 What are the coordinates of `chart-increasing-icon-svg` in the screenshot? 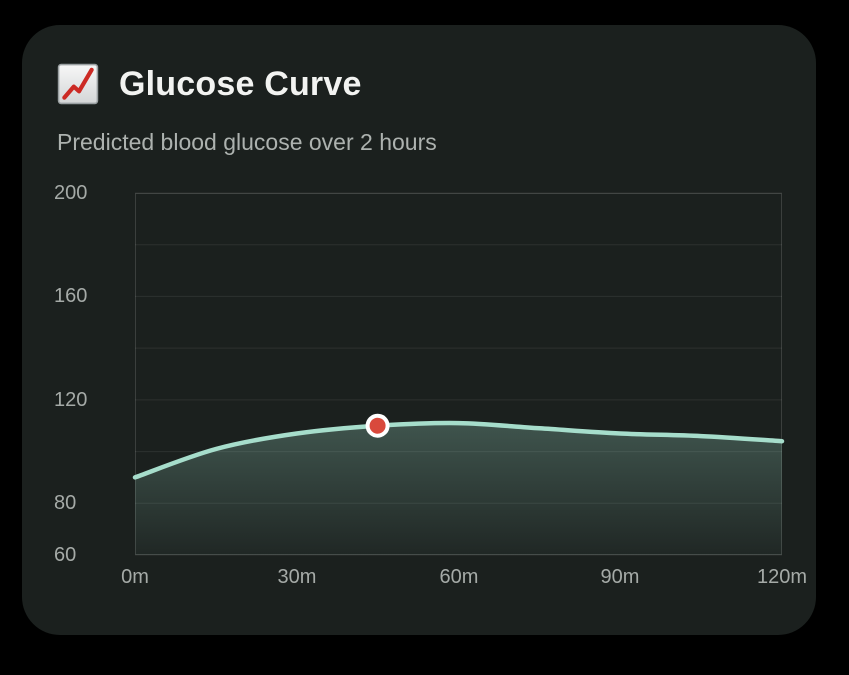 It's located at (78, 84).